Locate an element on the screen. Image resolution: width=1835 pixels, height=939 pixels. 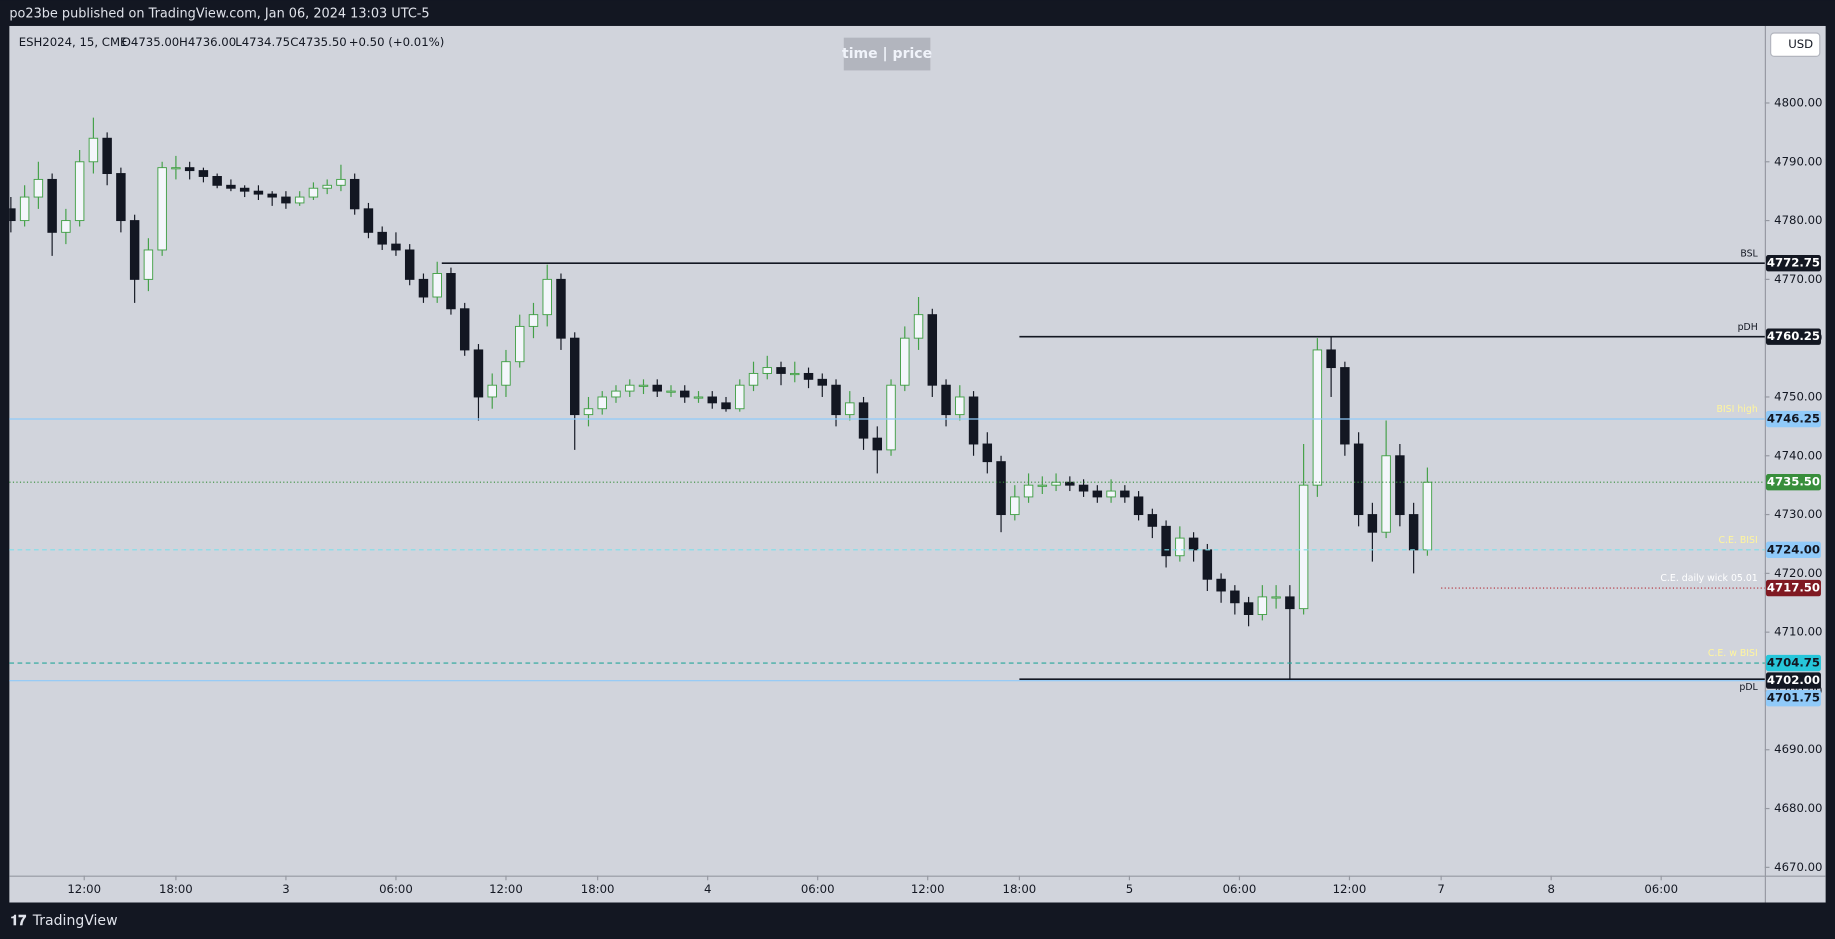
x-tick-label: 5 is located at coordinates (1129, 889).